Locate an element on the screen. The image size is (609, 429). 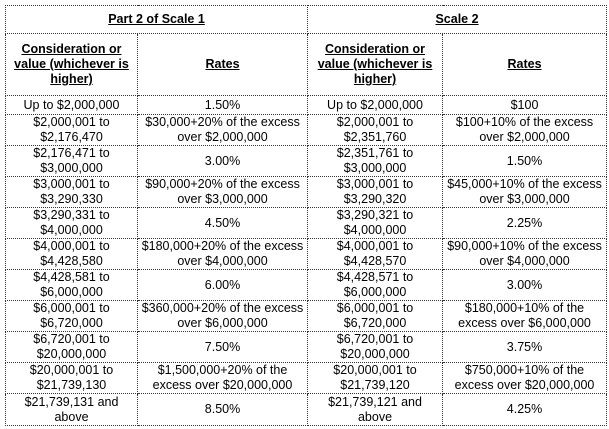
scale1-title-text: Part 2 of Scale 1 is located at coordinates (156, 19).